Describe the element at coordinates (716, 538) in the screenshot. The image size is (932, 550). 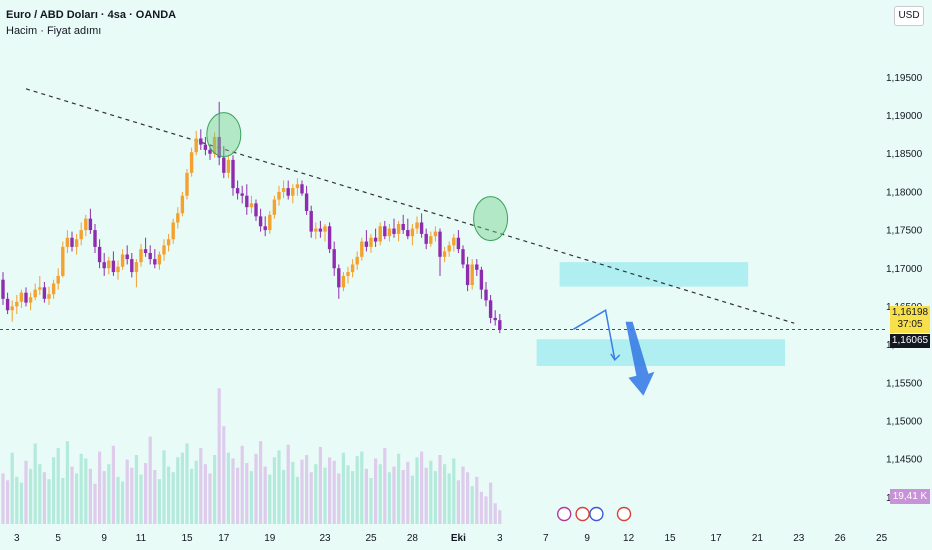
I see `x-tick-label: 17` at that location.